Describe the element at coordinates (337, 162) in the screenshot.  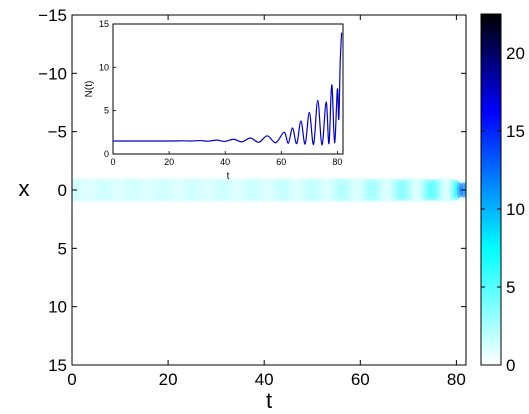
I see `inset-x-tick-label: 80` at that location.